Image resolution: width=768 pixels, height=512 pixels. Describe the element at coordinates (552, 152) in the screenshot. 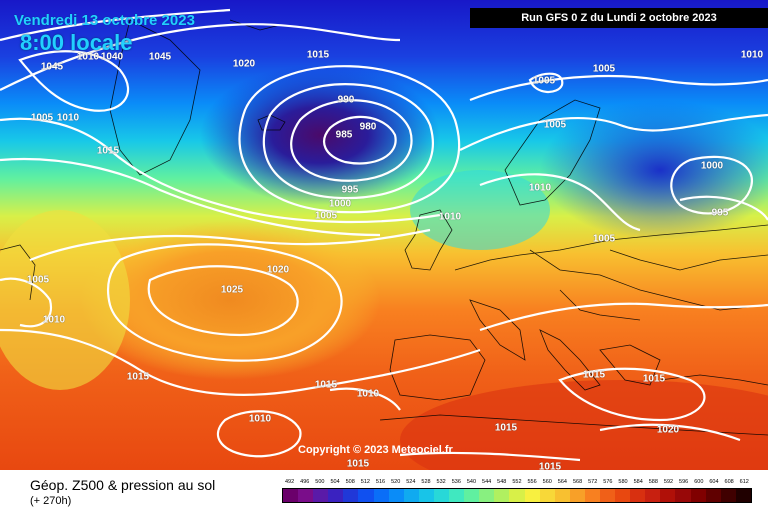

I see `scandinavia-coast` at that location.